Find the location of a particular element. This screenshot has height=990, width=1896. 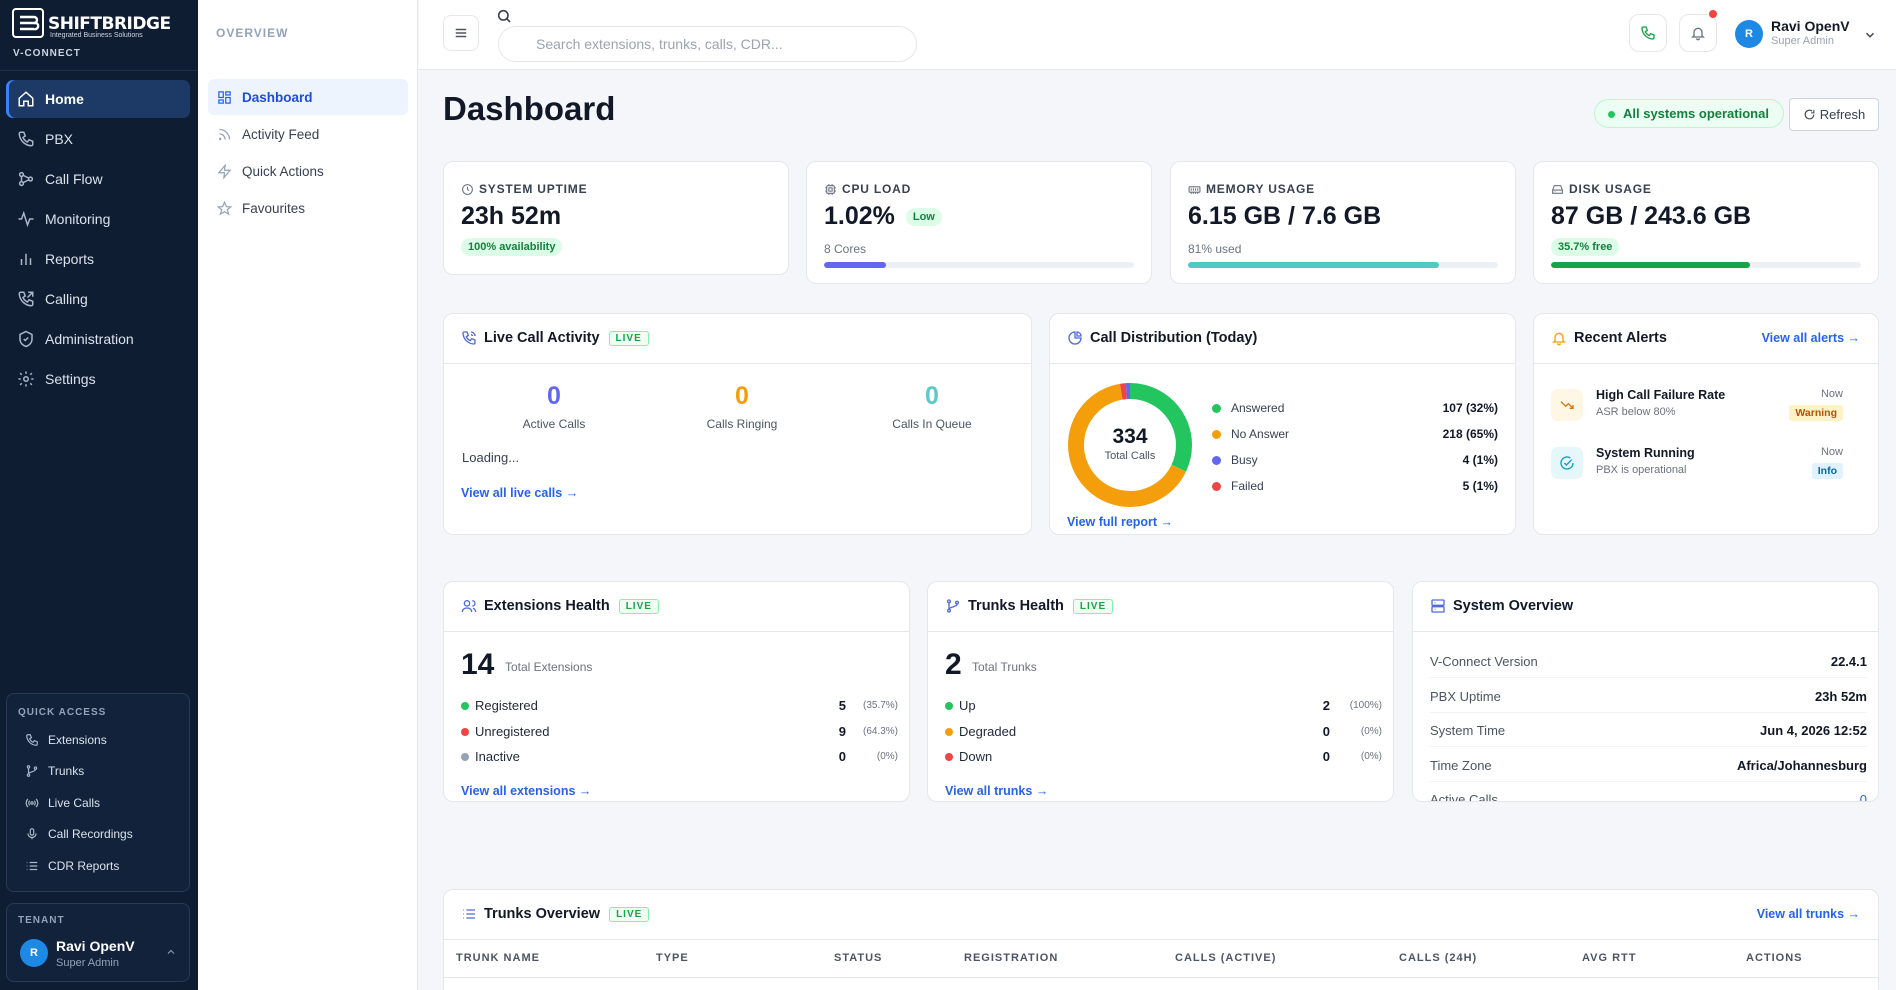

view-all-alerts-link: View all alerts → is located at coordinates (1810, 338).